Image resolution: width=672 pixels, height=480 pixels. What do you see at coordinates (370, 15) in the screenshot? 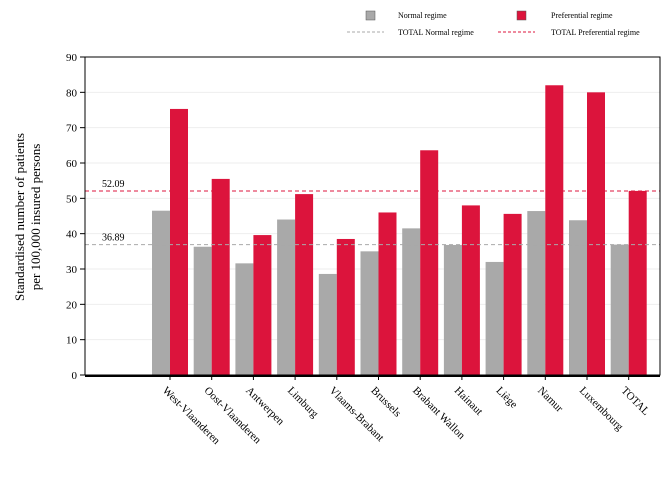
I see `legend-swatch-normal` at bounding box center [370, 15].